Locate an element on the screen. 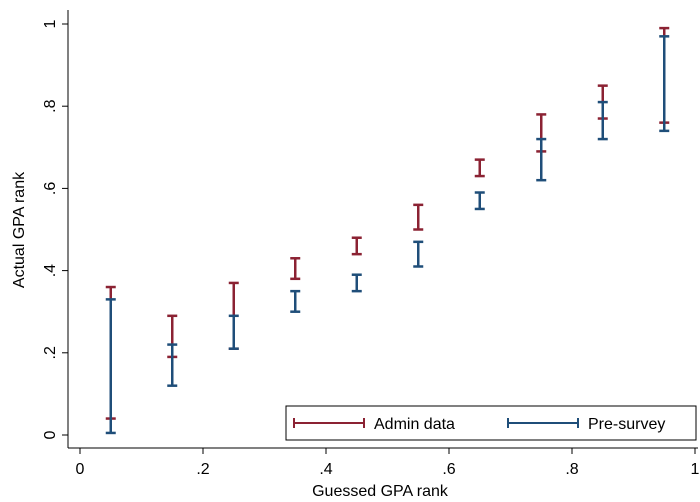  legend: Admin data Pre-survey is located at coordinates (491, 423).